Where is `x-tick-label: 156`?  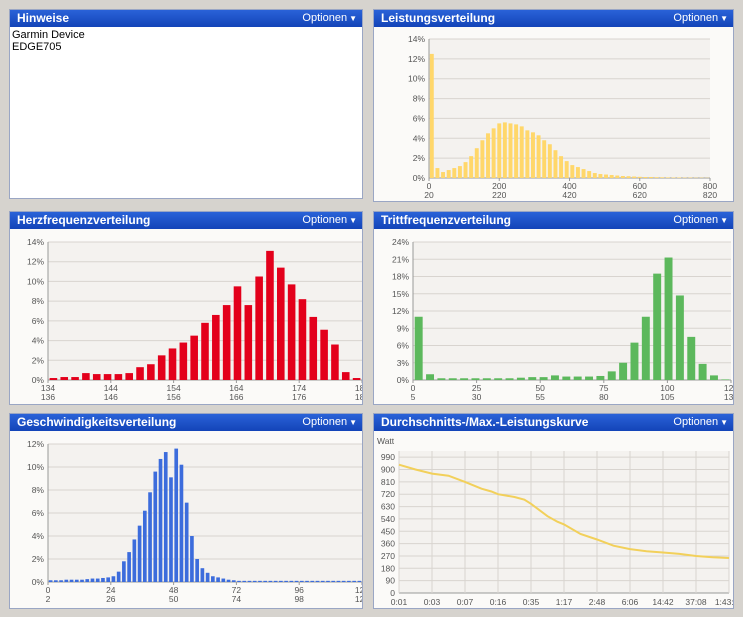
x-tick-label: 156 is located at coordinates (174, 397).